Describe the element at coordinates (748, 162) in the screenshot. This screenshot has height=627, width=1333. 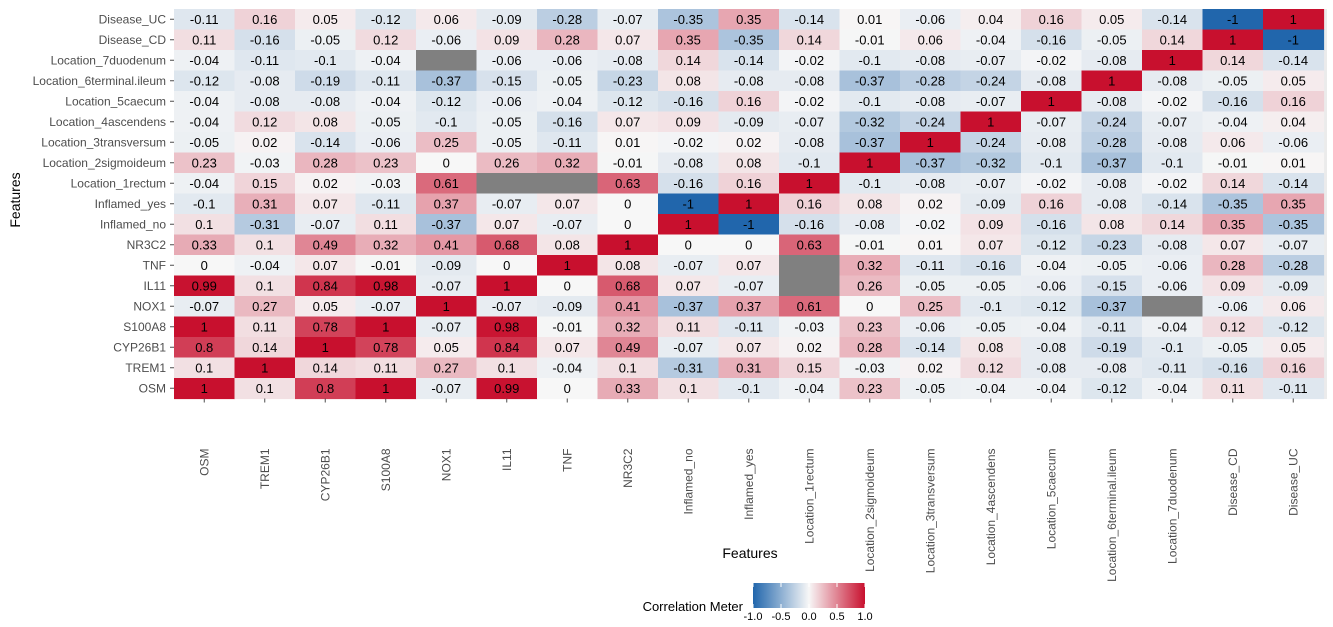
I see `cell-value-label: 0.08` at that location.